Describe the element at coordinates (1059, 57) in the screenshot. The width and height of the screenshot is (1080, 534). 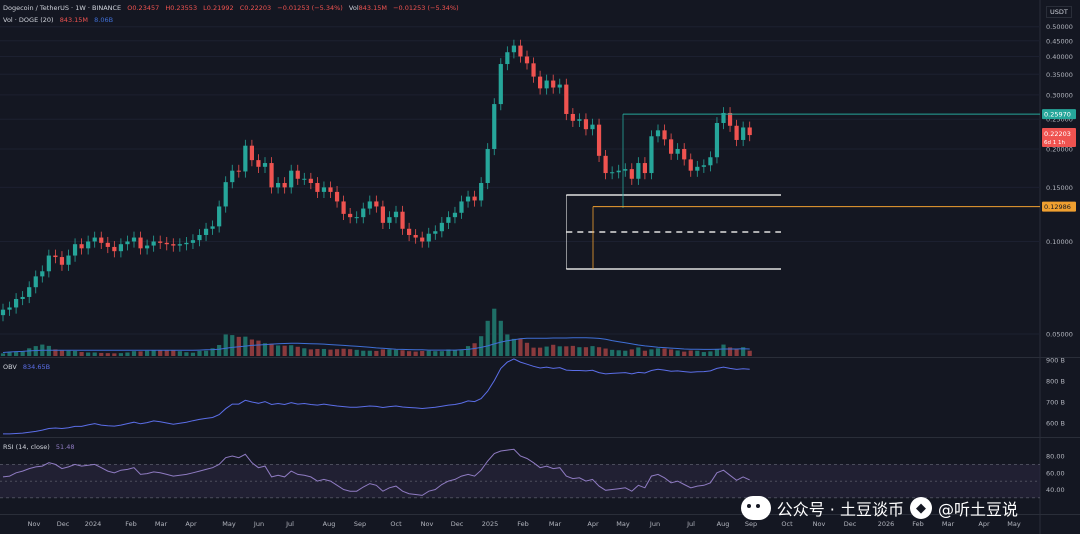
I see `y-tick-label: 0.40000` at that location.